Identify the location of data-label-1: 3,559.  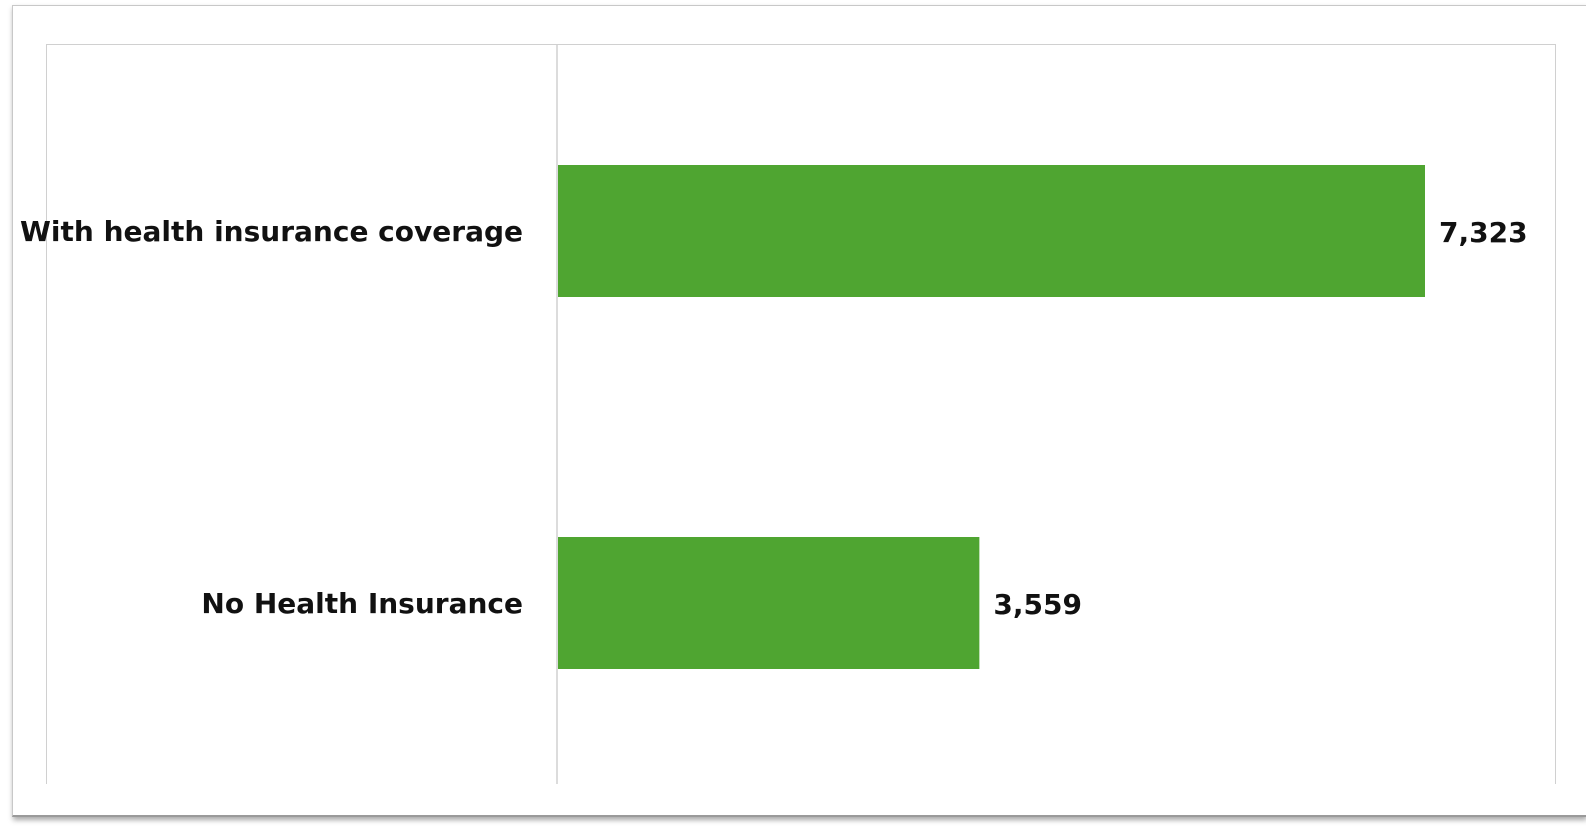
(1037, 604).